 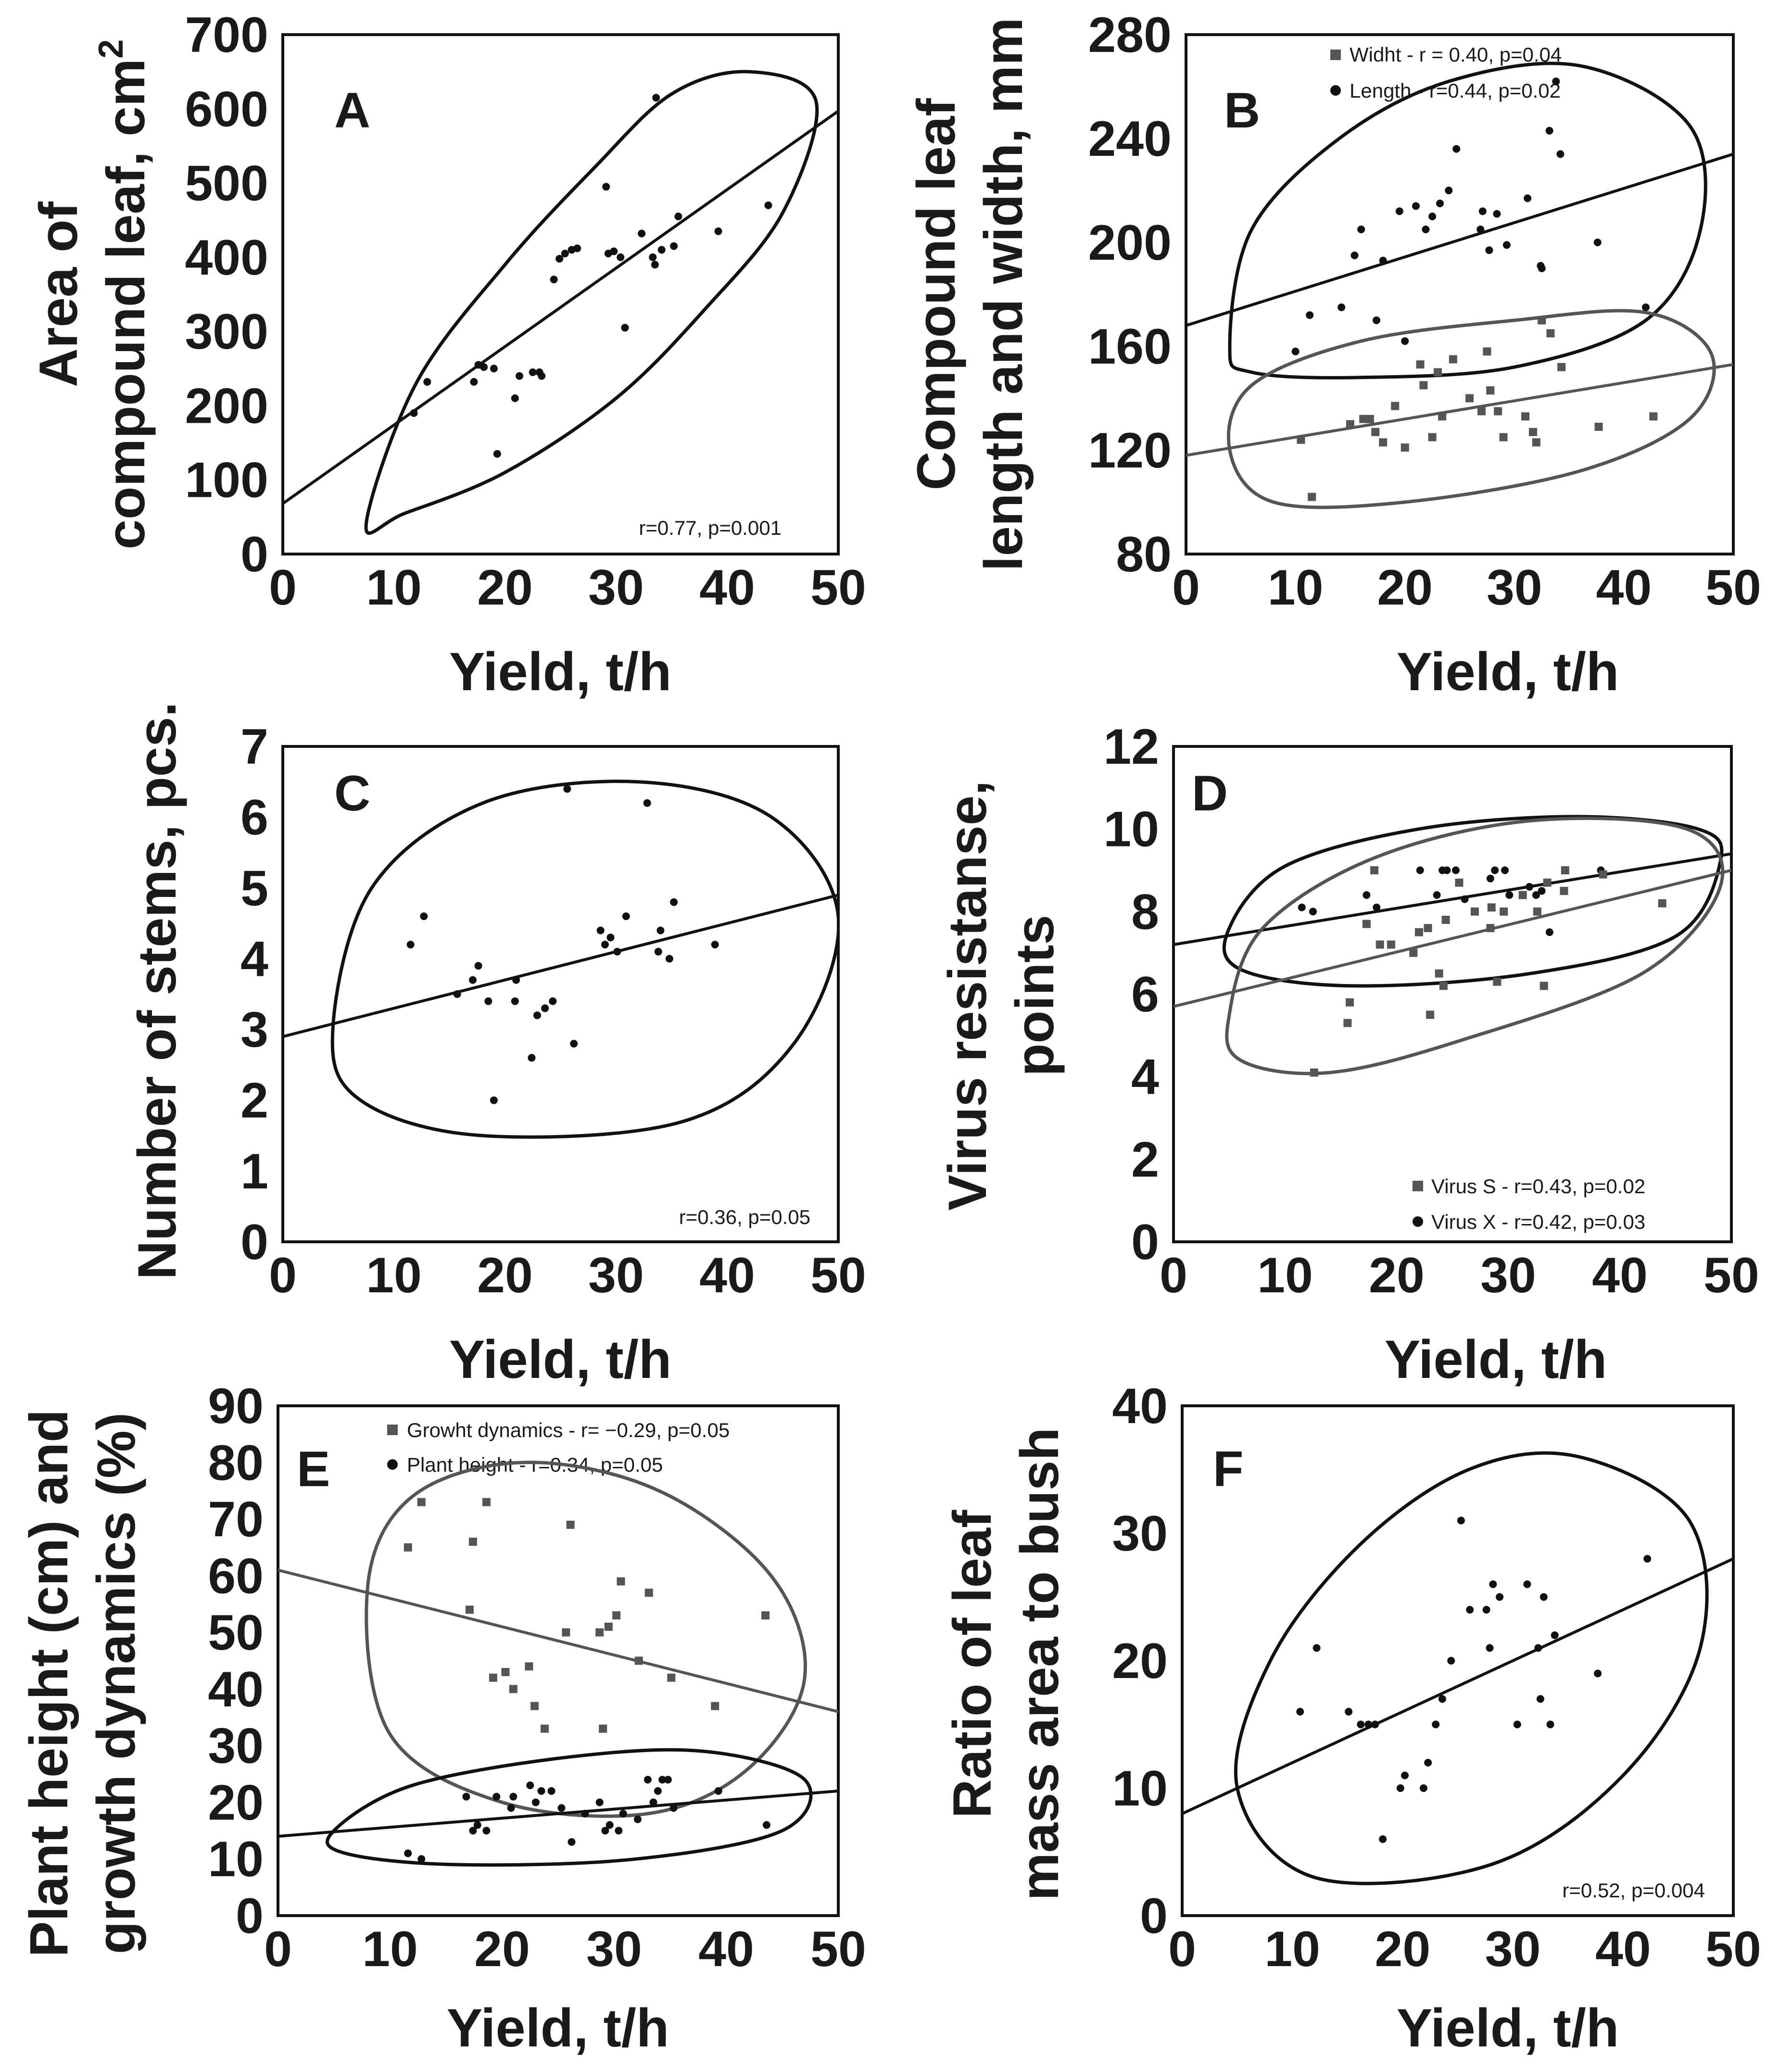 What do you see at coordinates (283, 588) in the screenshot?
I see `x-tick-a-0: 0` at bounding box center [283, 588].